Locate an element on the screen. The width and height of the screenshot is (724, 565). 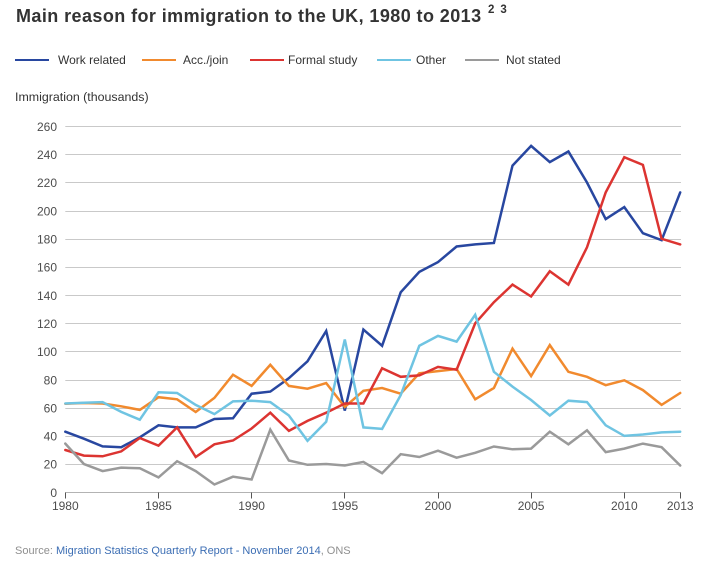
svg-text: 120 is located at coordinates (47, 324).